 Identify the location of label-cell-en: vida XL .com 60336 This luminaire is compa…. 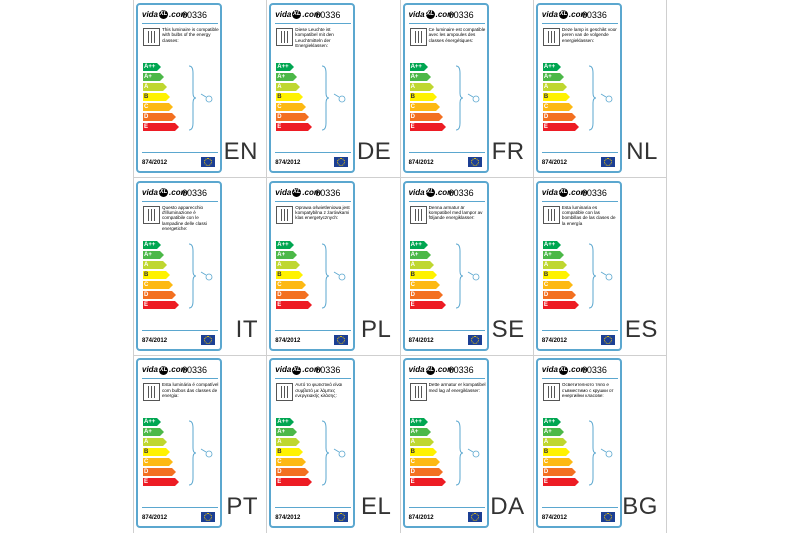
(199, 89).